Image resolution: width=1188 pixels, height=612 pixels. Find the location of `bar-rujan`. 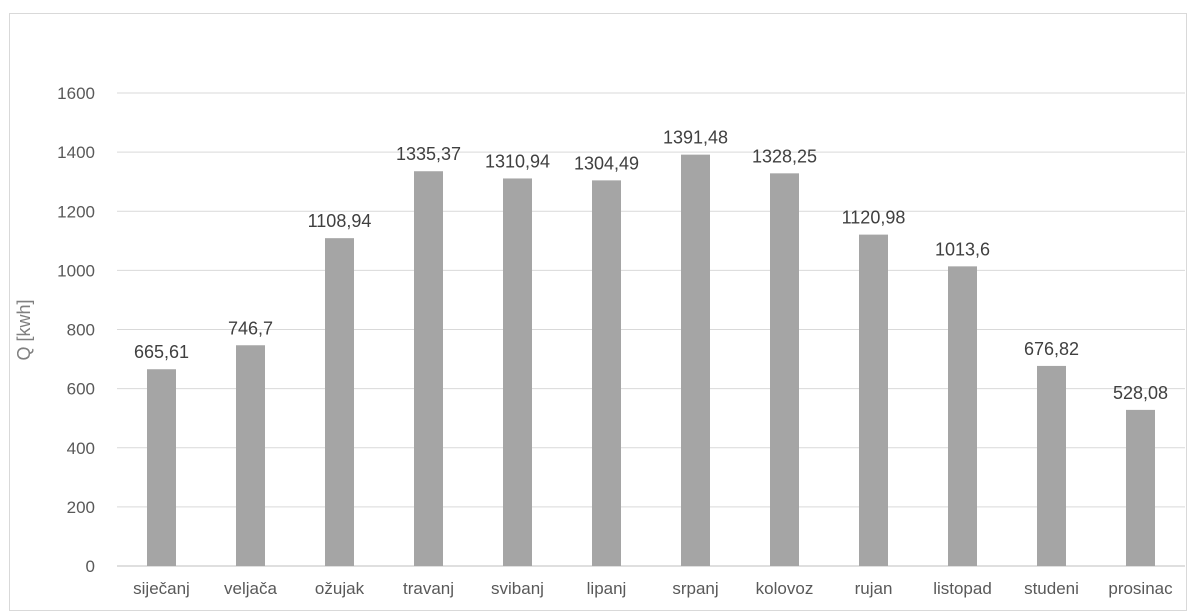

bar-rujan is located at coordinates (873, 400).